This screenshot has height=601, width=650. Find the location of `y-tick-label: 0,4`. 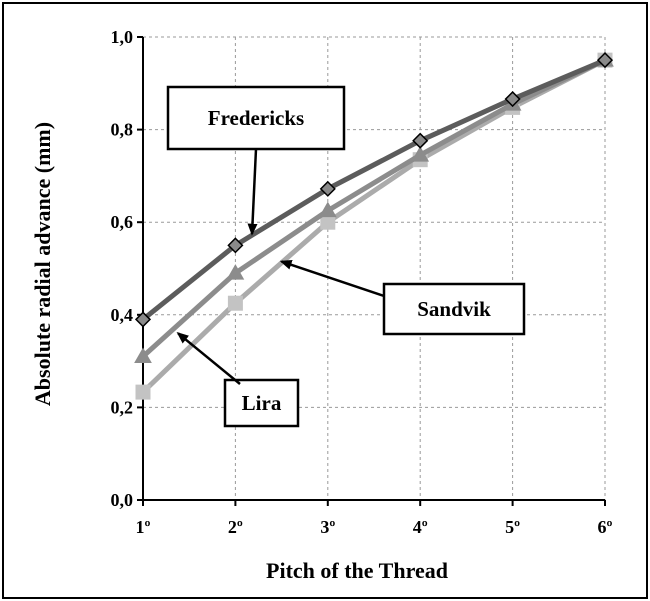

y-tick-label: 0,4 is located at coordinates (122, 315).